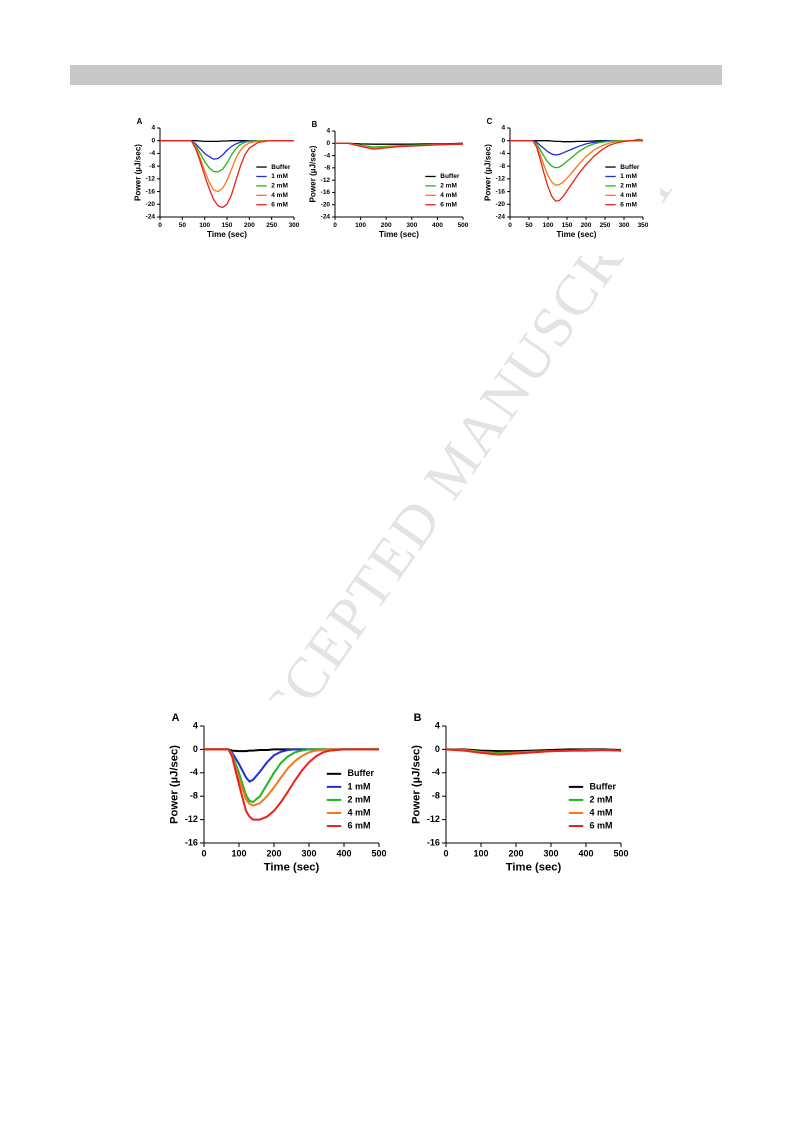 Image resolution: width=793 pixels, height=1128 pixels. What do you see at coordinates (394, 180) in the screenshot?
I see `figure-background` at bounding box center [394, 180].